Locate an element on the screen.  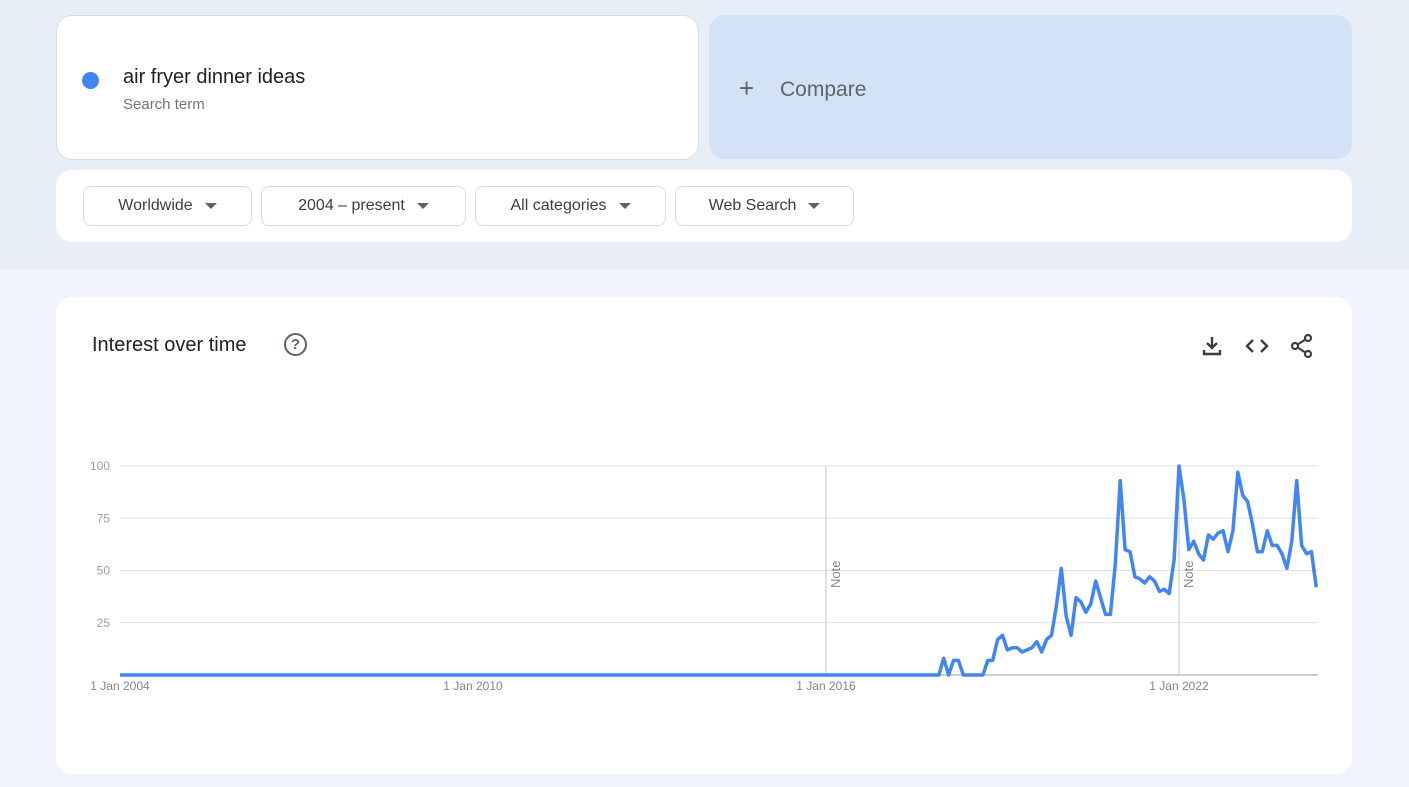
search-type-filter: Web Search is located at coordinates (764, 206).